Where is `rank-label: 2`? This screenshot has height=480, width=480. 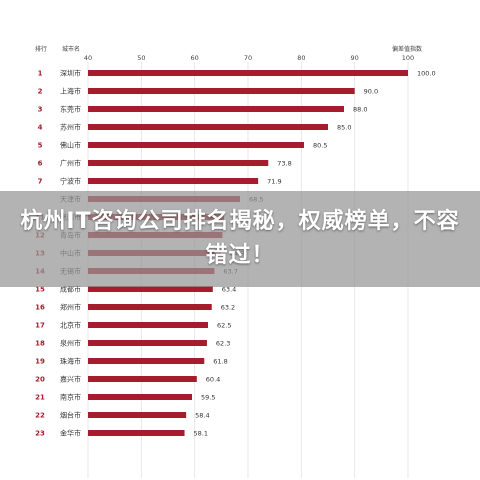
rank-label: 2 is located at coordinates (40, 92).